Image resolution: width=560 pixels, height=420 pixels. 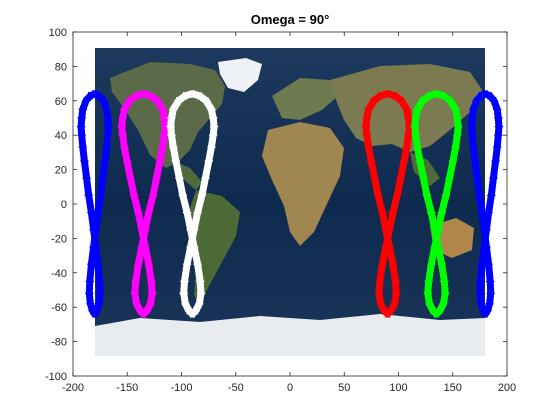 I want to click on x-tick-label: -150, so click(x=127, y=388).